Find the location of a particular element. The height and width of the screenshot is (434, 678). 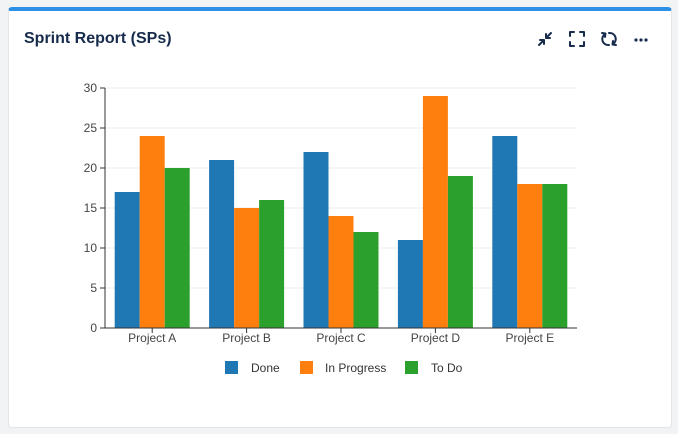

y-tick-label: 15 is located at coordinates (91, 208).